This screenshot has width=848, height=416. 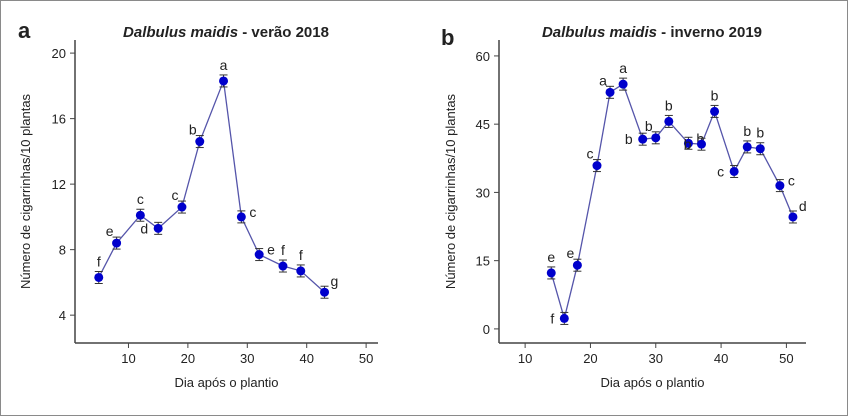 What do you see at coordinates (335, 281) in the screenshot?
I see `significance-letter: g` at bounding box center [335, 281].